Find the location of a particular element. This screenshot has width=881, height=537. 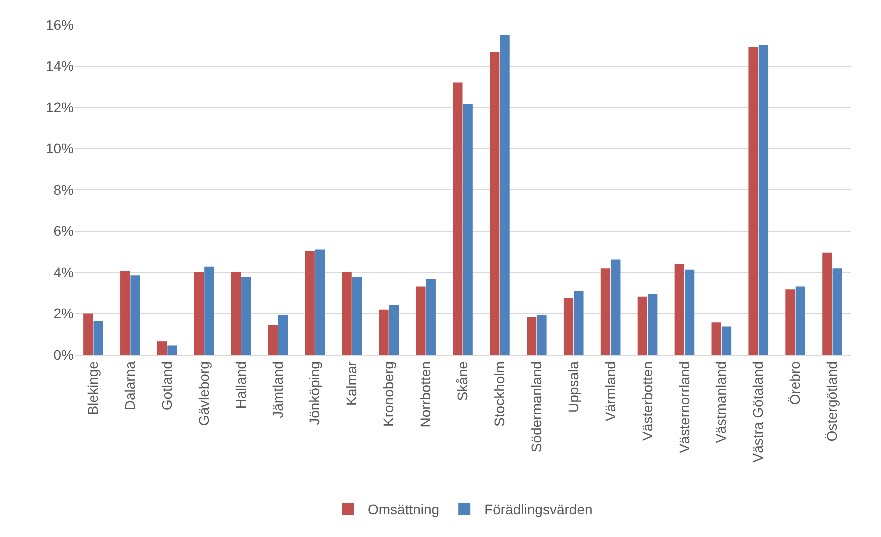

x-tick-label: Kronoberg is located at coordinates (388, 394).